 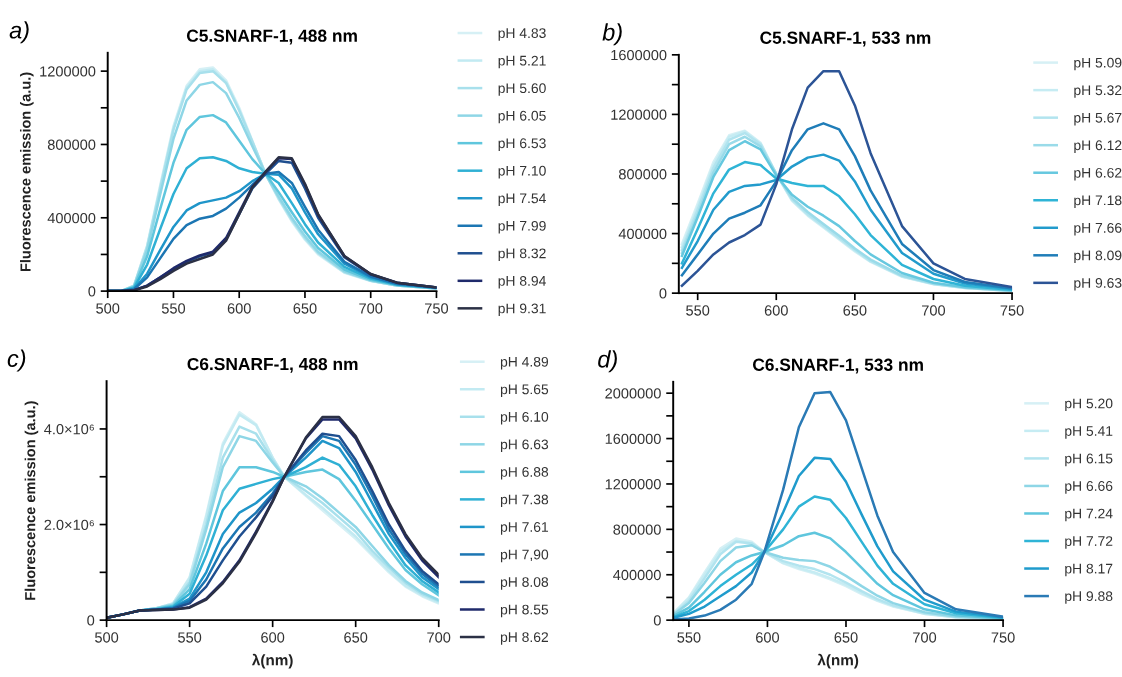 I want to click on text: c), so click(x=16, y=360).